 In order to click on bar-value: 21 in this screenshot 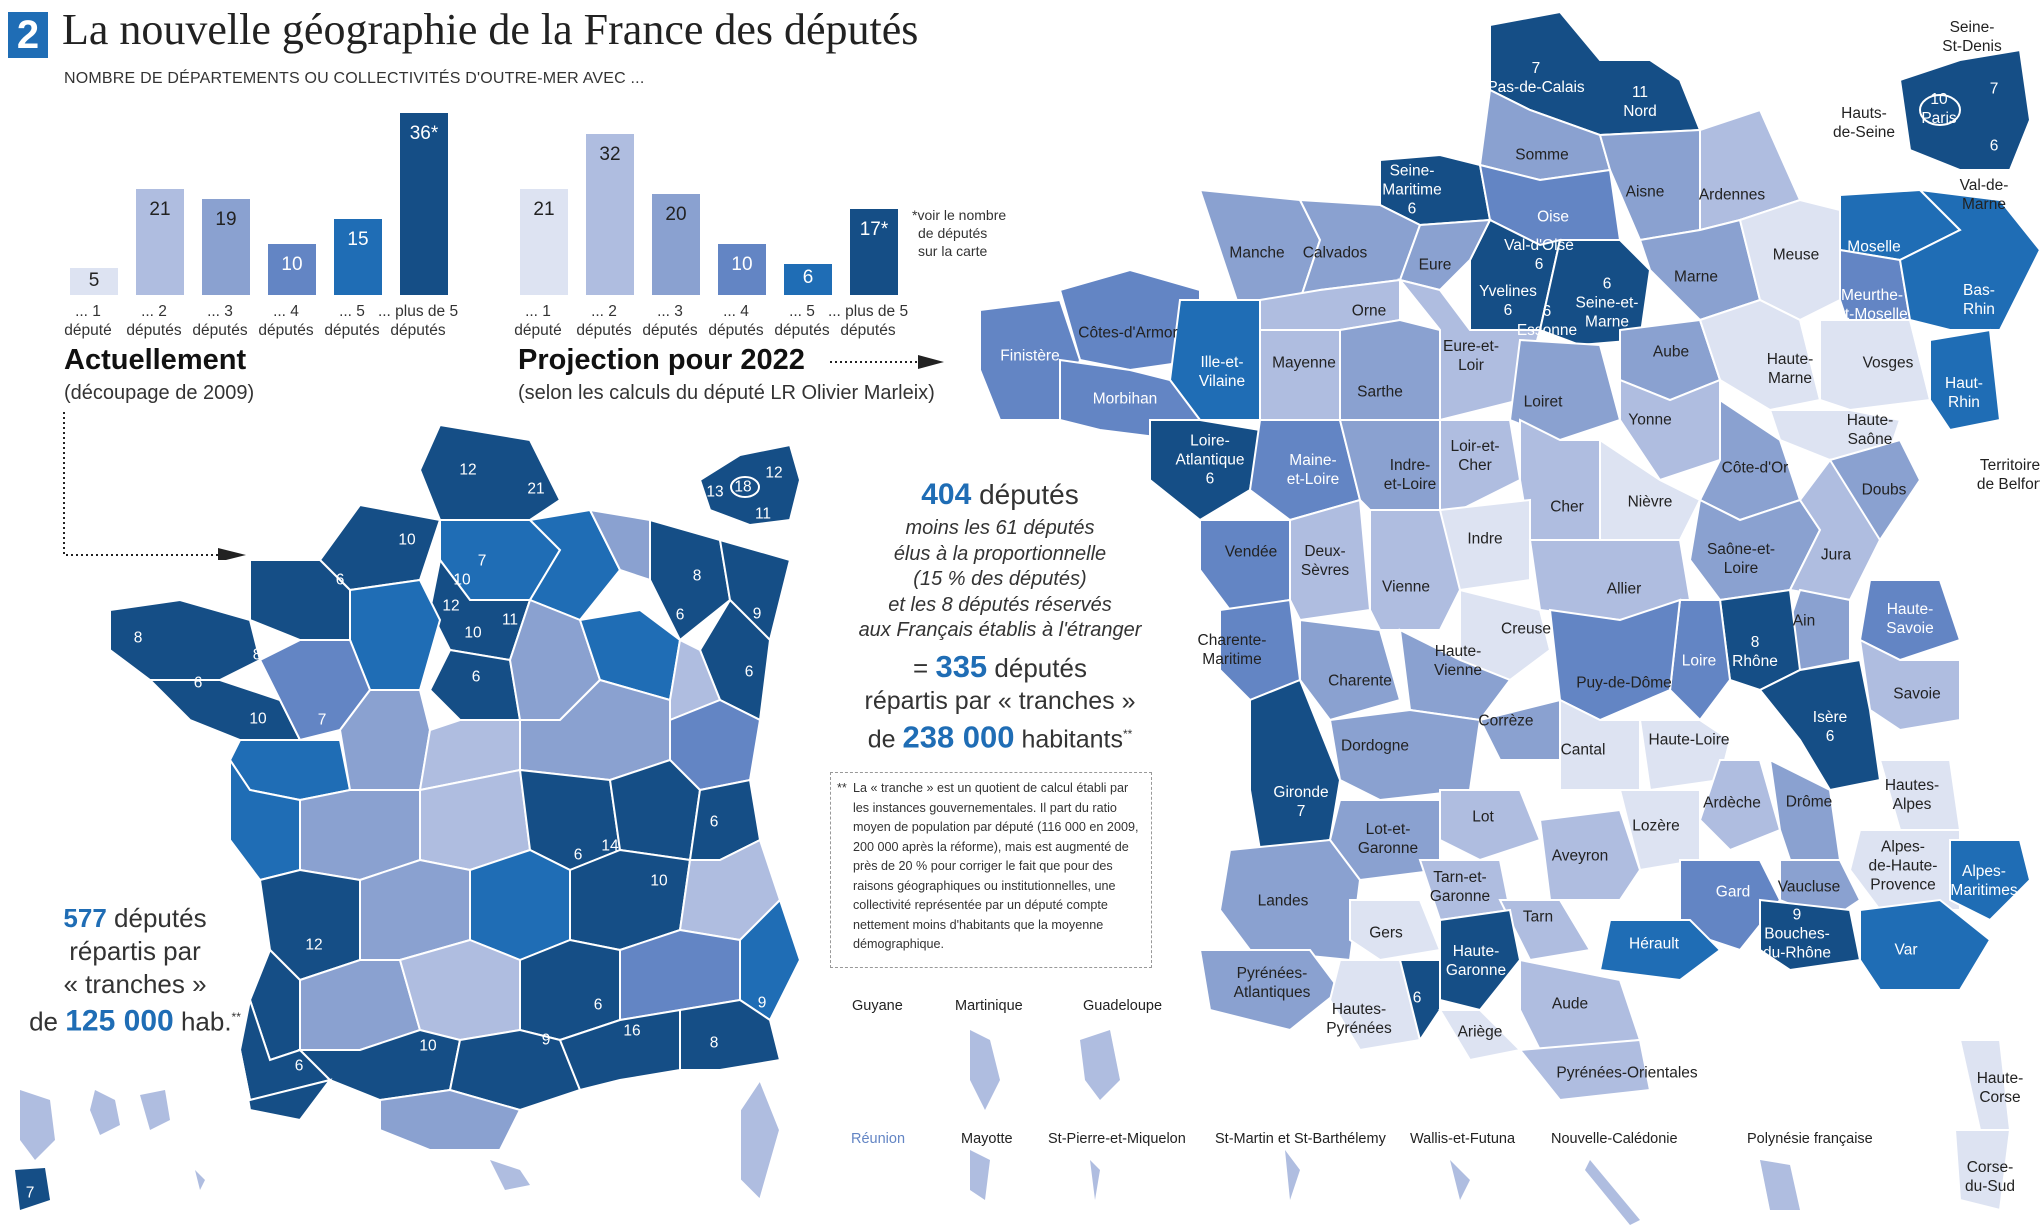, I will do `click(544, 209)`.